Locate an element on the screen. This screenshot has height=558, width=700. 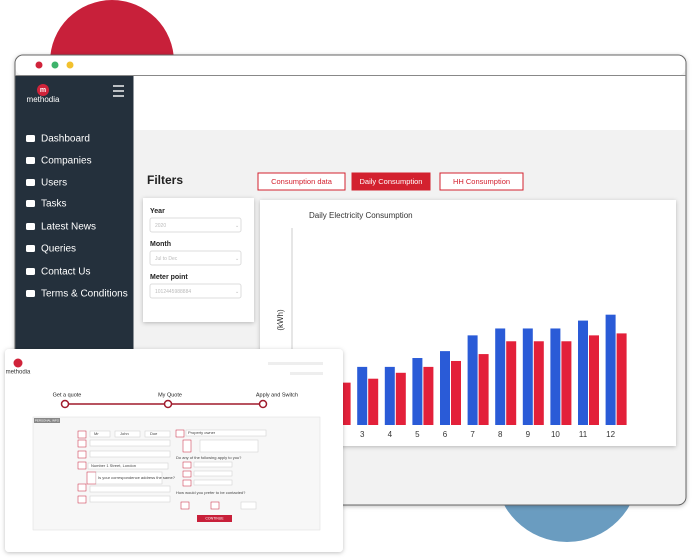
title-field: Mr is located at coordinates (96, 433).